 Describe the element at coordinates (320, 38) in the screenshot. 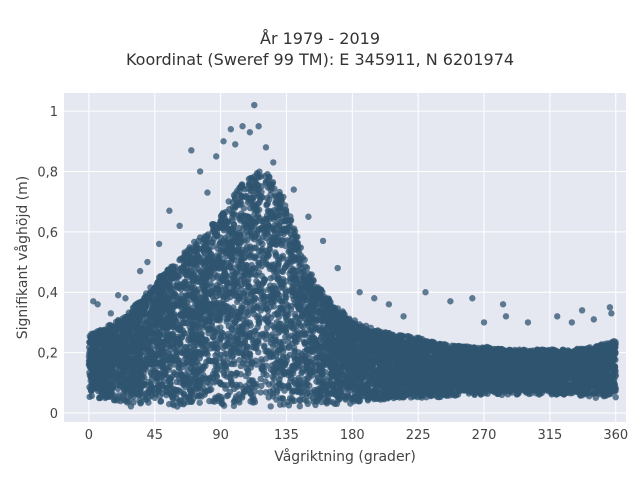

I see `chart-title-line-1: År 1979 - 2019` at that location.